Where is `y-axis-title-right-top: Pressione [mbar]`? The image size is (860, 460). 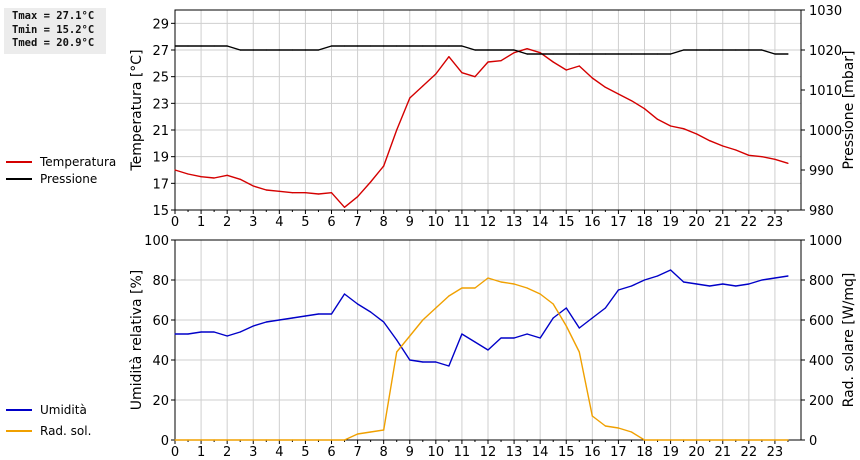
y-axis-title-right-top: Pressione [mbar] is located at coordinates (849, 109).